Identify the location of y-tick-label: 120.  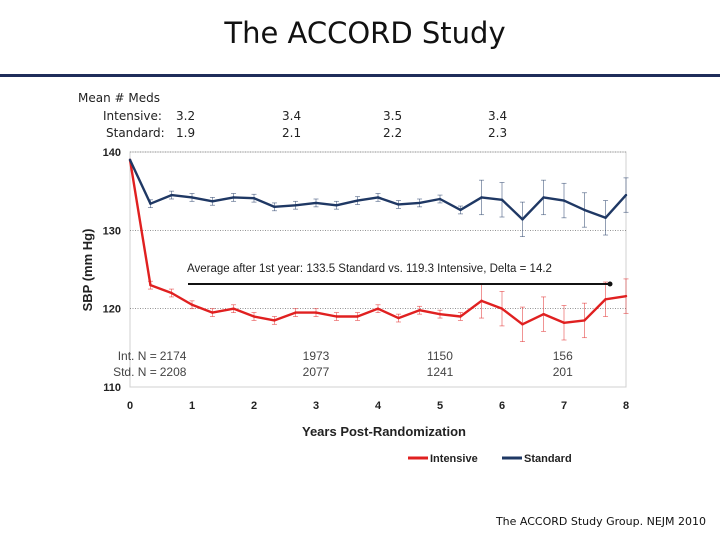
(112, 310).